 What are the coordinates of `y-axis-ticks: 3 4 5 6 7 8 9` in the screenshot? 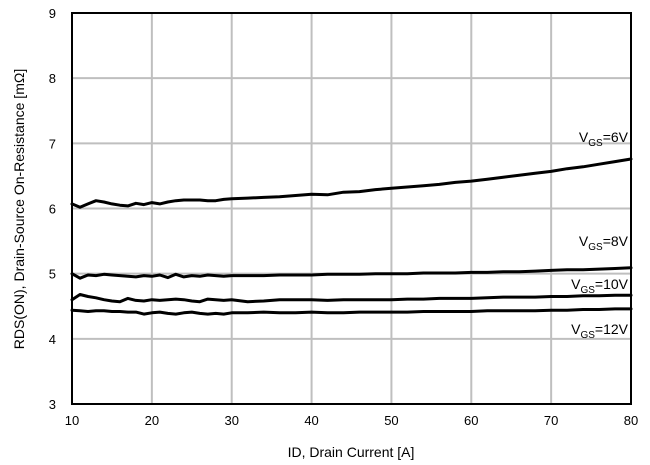 It's located at (52, 209).